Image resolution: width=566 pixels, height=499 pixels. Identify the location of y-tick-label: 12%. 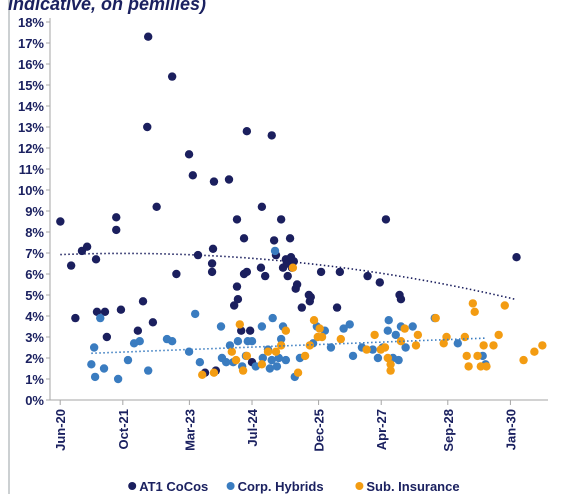
(31, 148).